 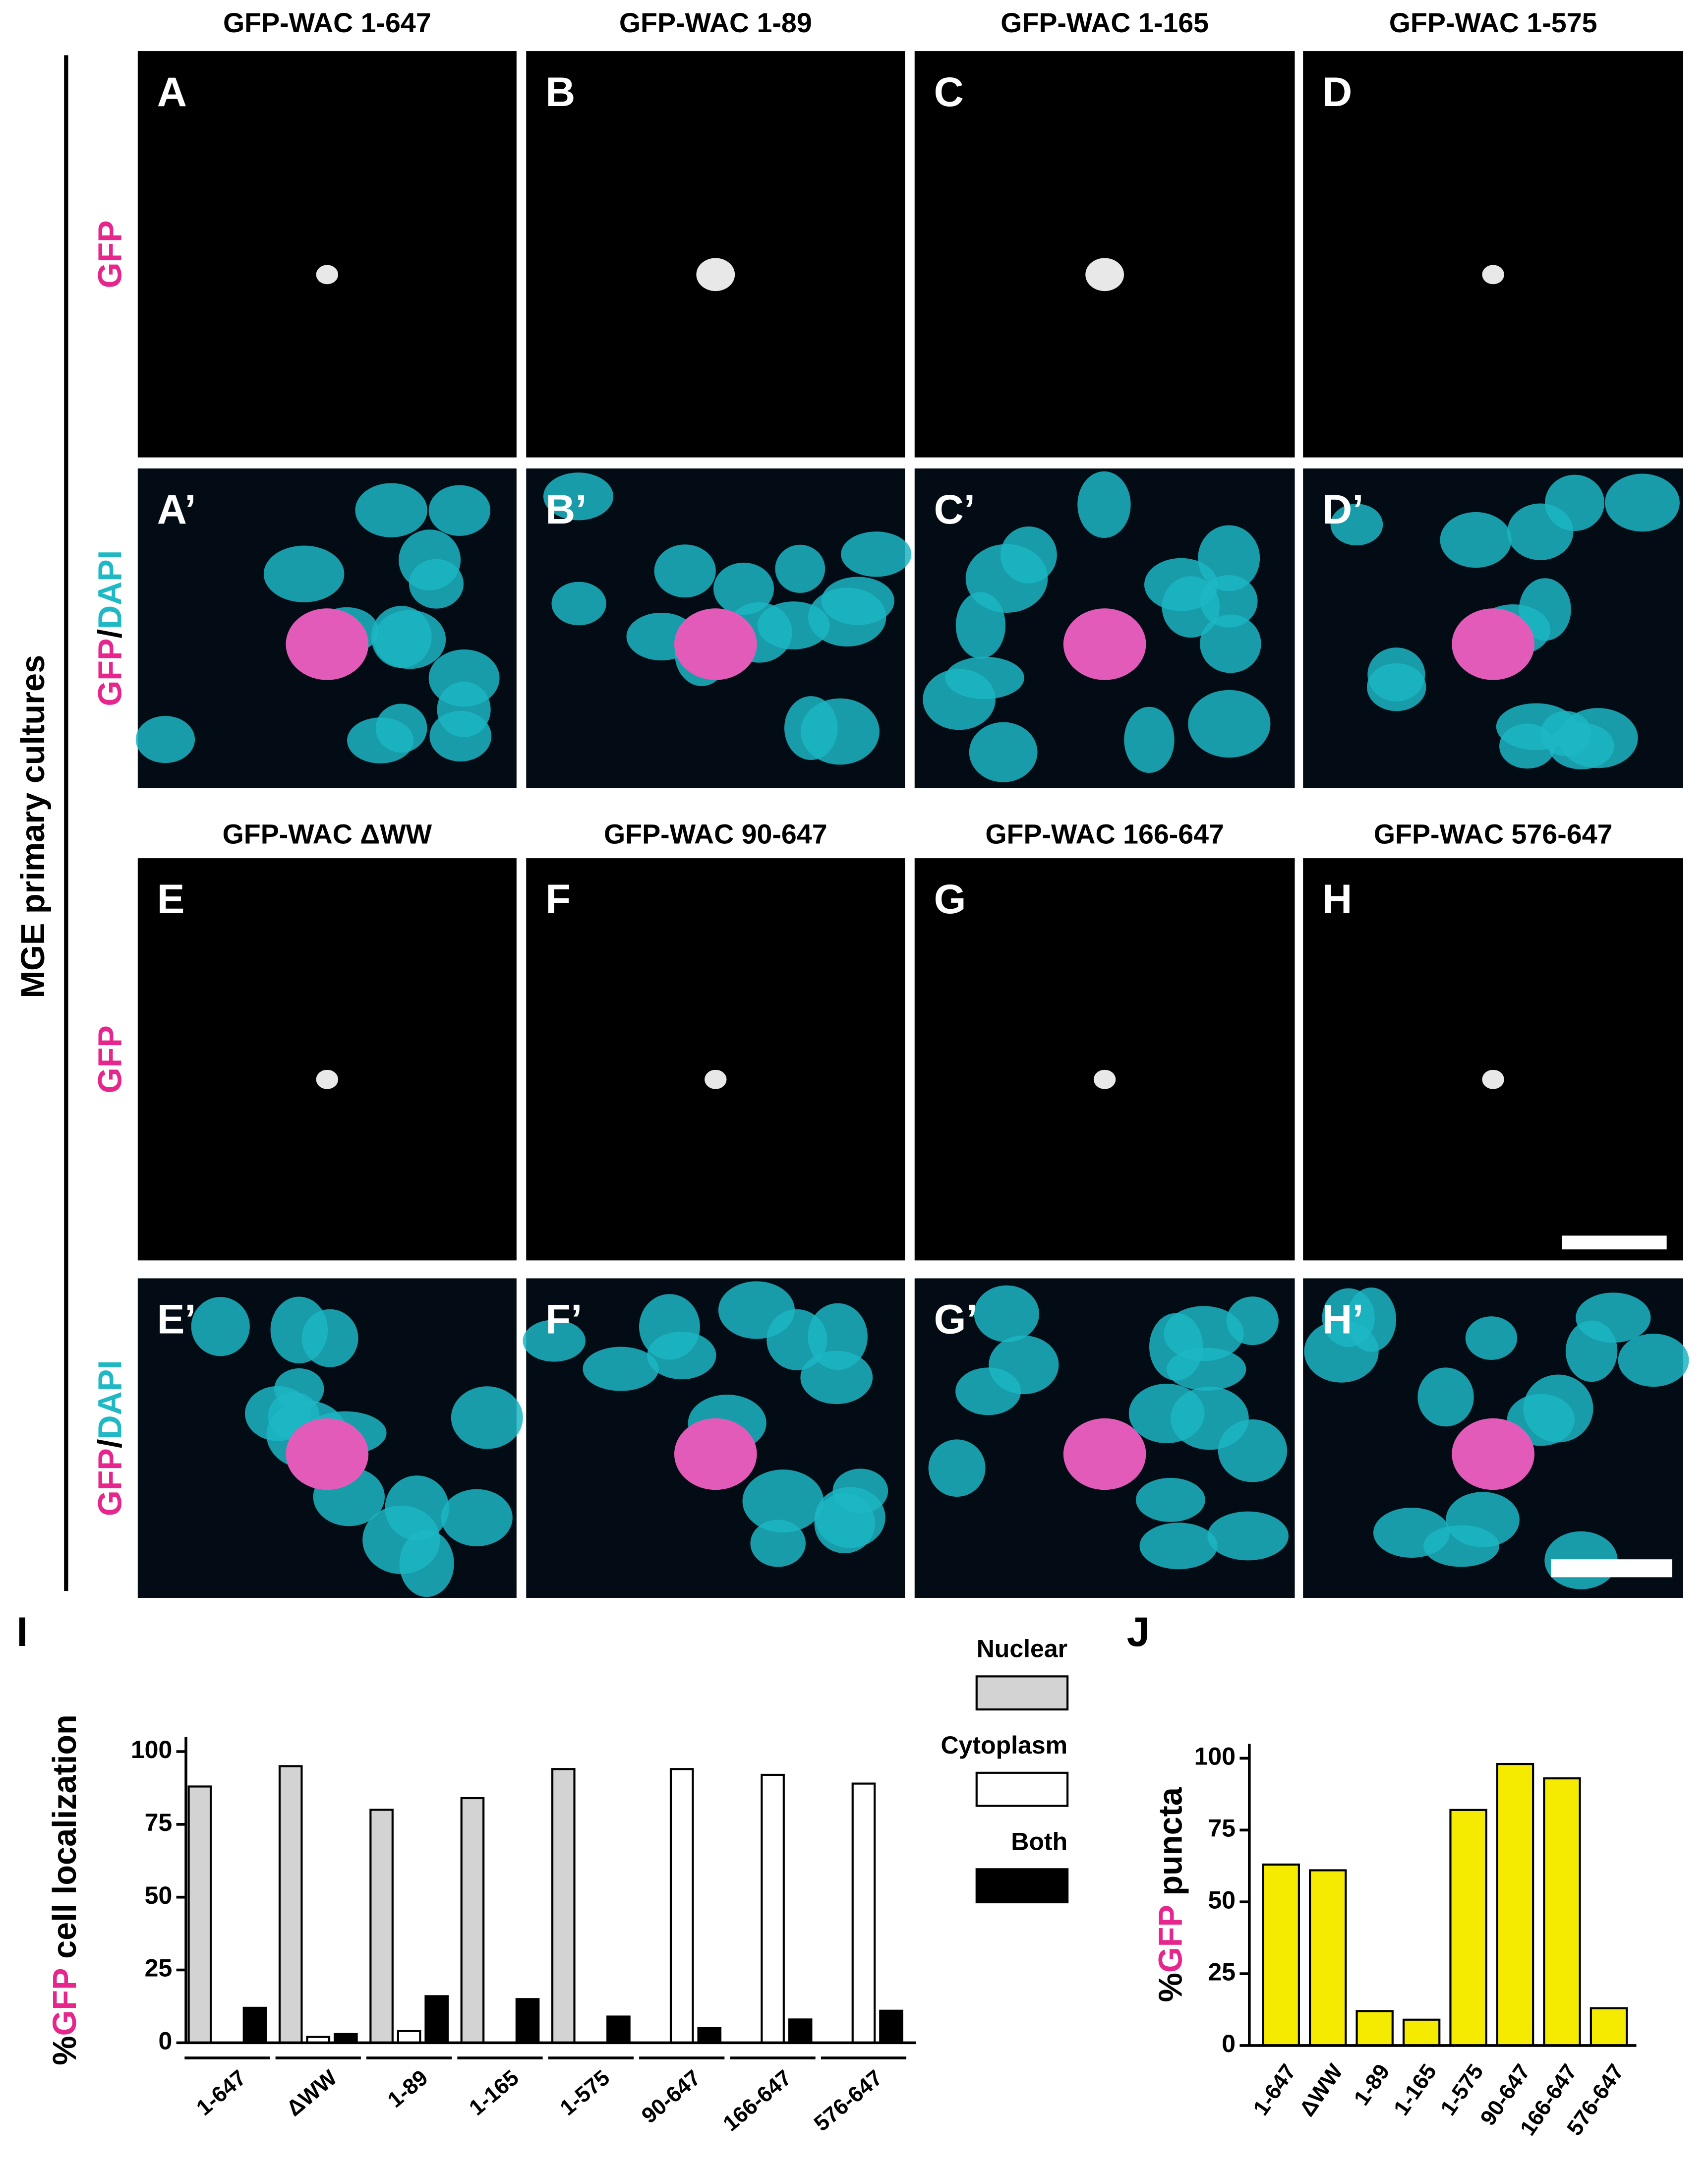 What do you see at coordinates (558, 899) in the screenshot?
I see `panel-letter: F` at bounding box center [558, 899].